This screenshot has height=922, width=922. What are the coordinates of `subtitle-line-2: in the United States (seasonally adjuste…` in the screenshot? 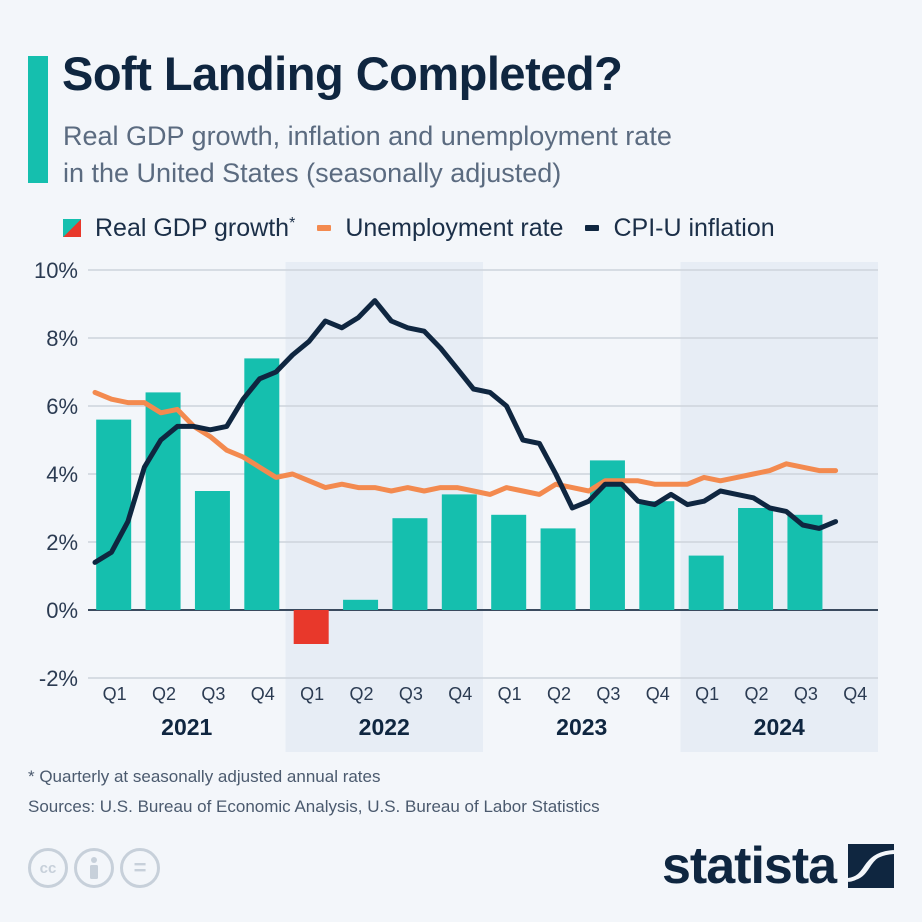 It's located at (312, 173).